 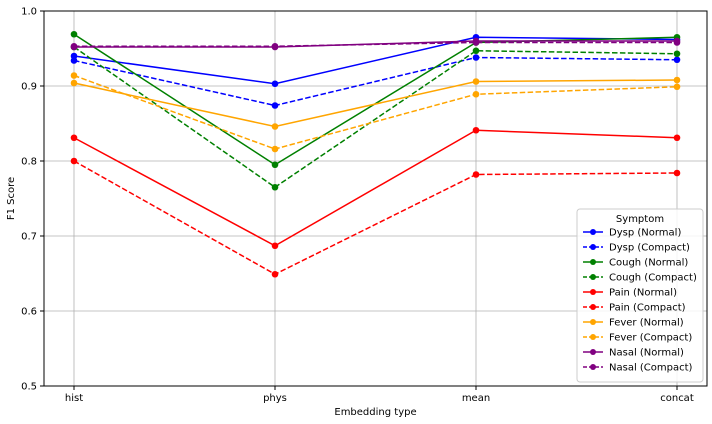 I want to click on legend-entry: Dysp (Compact), so click(x=636, y=248).